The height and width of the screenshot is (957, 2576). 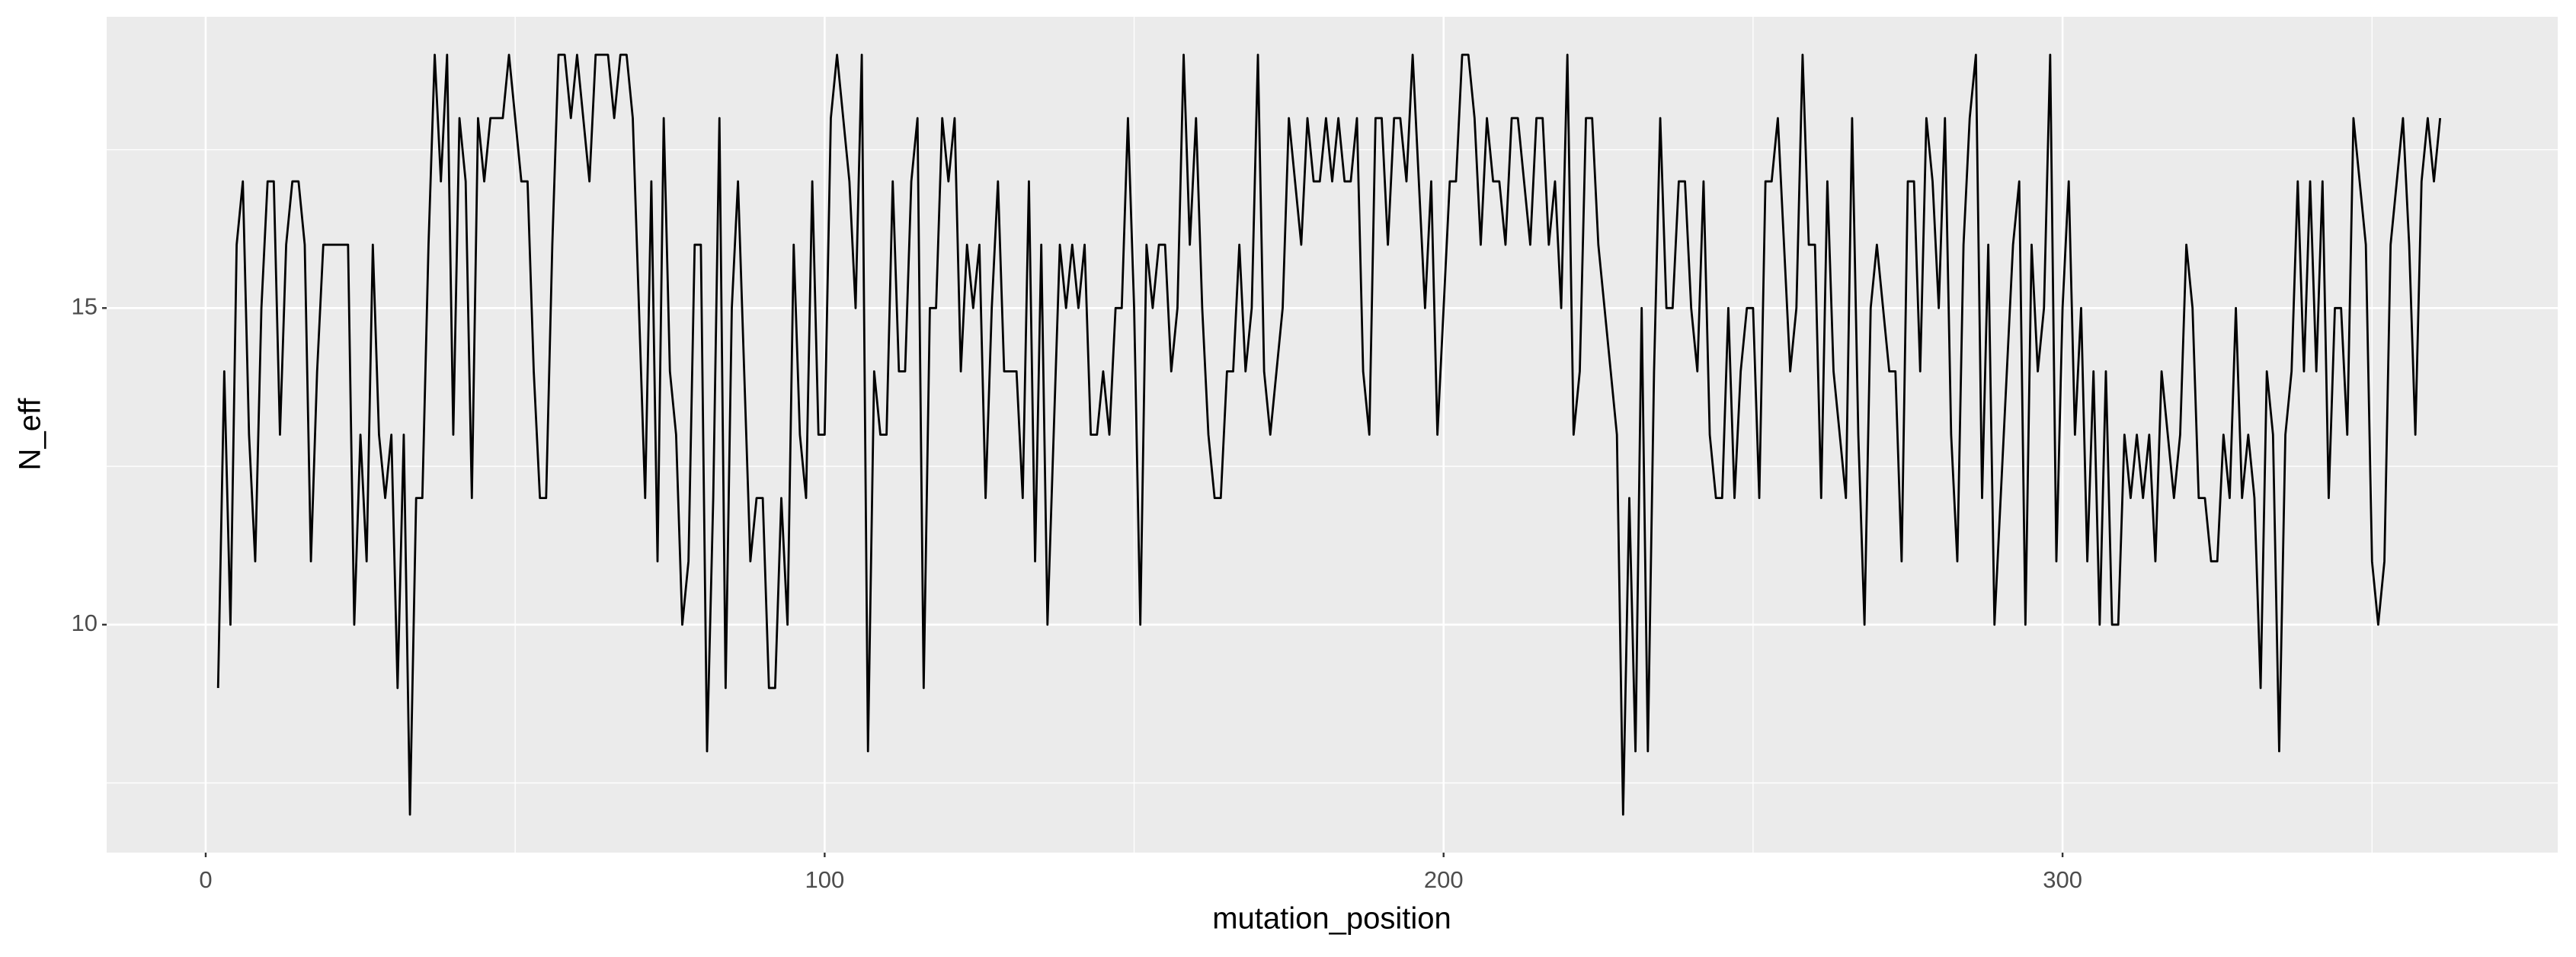 What do you see at coordinates (2062, 879) in the screenshot?
I see `x-tick-label: 300` at bounding box center [2062, 879].